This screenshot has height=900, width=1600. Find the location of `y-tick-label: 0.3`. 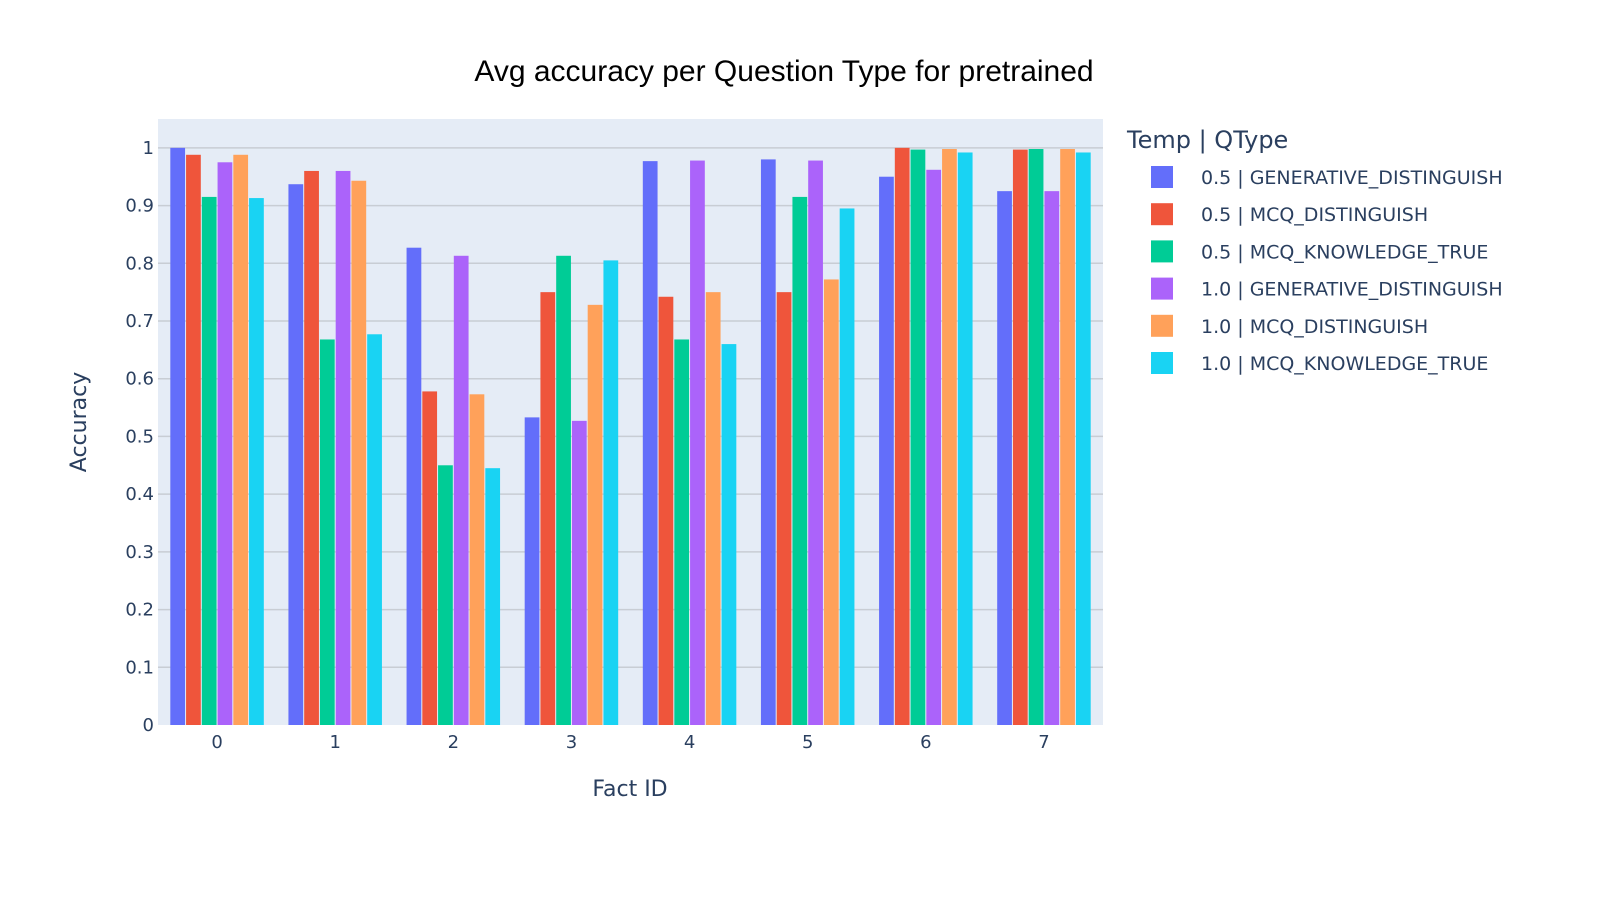

y-tick-label: 0.3 is located at coordinates (139, 552).